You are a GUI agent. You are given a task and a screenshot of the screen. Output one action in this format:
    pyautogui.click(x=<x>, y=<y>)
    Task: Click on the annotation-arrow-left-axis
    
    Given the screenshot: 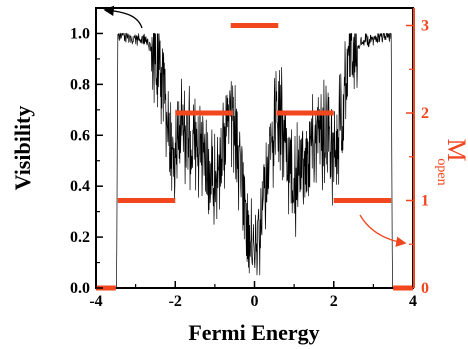 What is the action you would take?
    pyautogui.click(x=123, y=17)
    